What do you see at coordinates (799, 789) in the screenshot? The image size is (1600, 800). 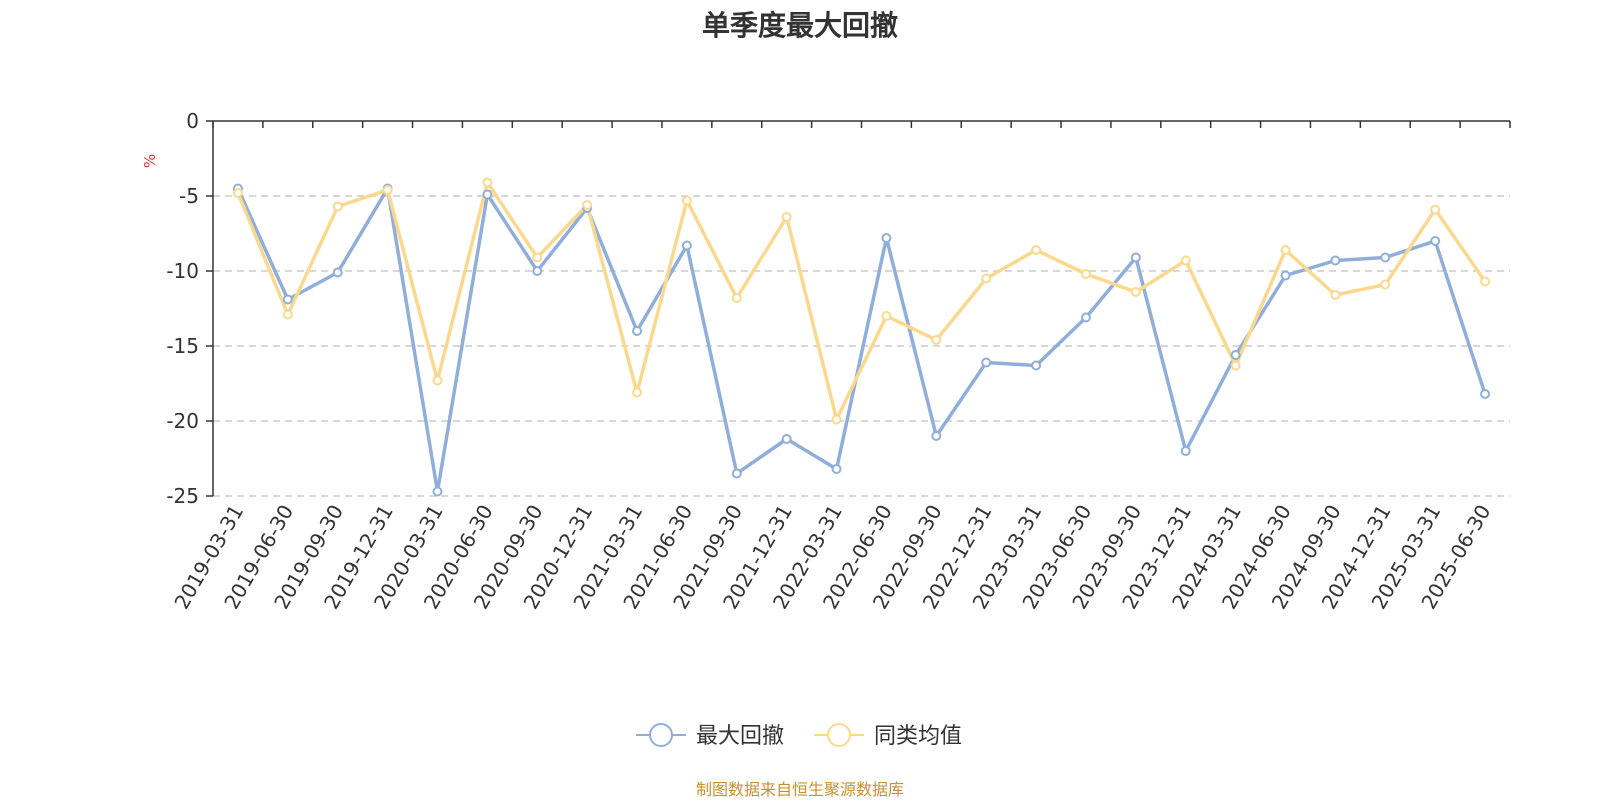 I see `source-note: 制图数据来自恒生聚源数据库` at bounding box center [799, 789].